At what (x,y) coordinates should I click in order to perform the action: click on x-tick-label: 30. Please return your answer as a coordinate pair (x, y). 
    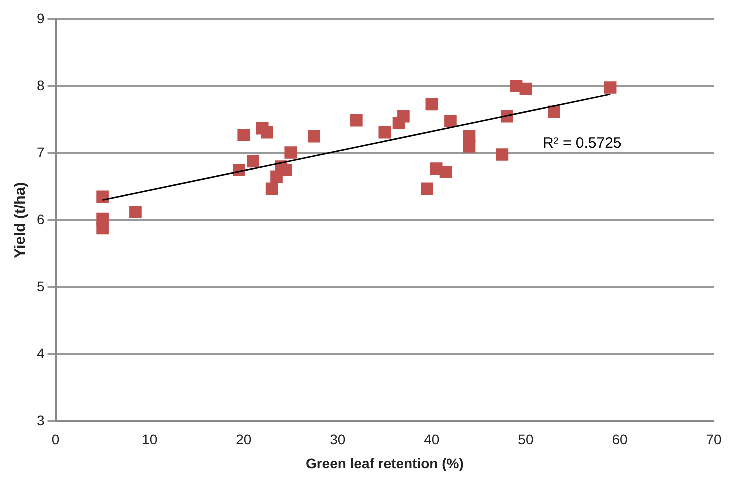
    Looking at the image, I should click on (338, 440).